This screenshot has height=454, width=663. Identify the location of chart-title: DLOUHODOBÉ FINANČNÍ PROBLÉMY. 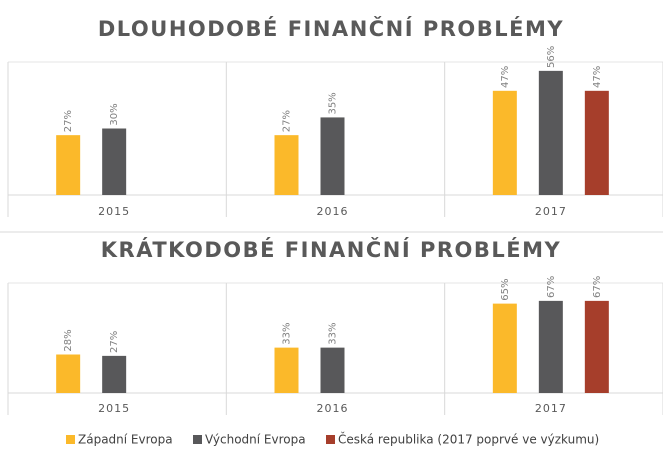
(331, 28).